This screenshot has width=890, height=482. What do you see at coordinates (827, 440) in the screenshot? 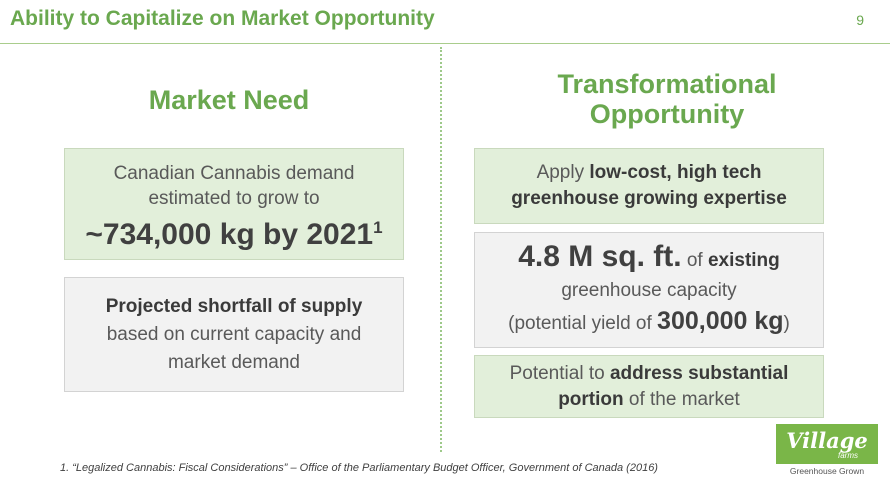
I see `logo-wordmark: Village` at bounding box center [827, 440].